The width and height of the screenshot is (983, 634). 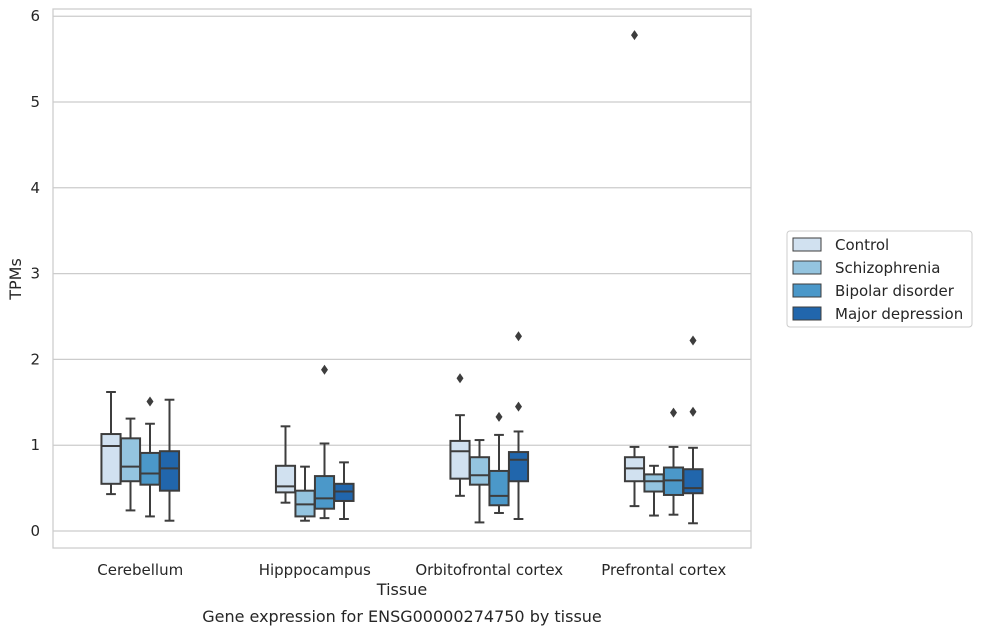 What do you see at coordinates (35, 188) in the screenshot?
I see `y-tick-label: 4` at bounding box center [35, 188].